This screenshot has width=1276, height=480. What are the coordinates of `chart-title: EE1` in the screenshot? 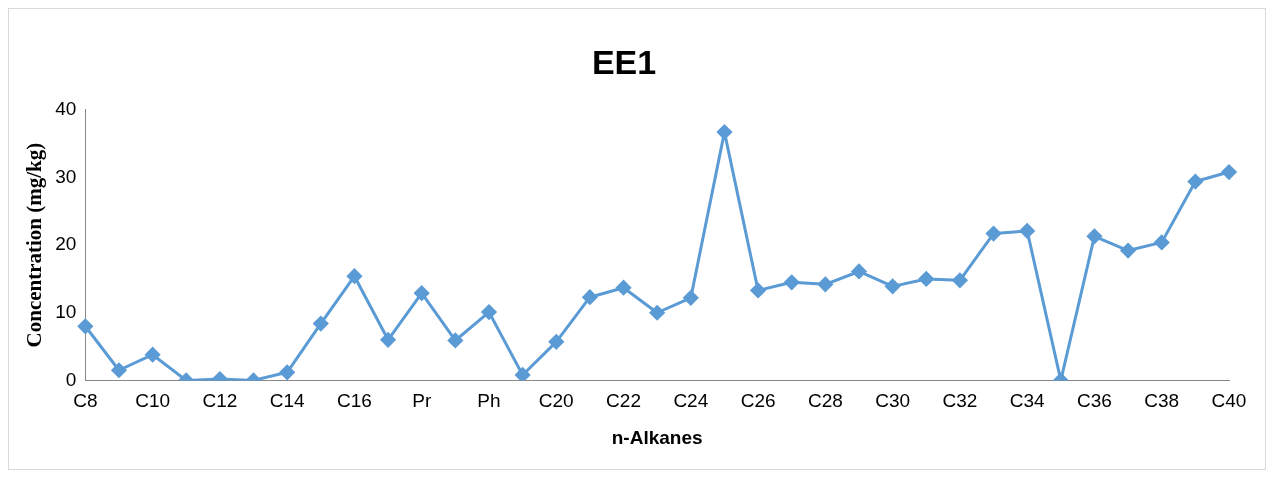 It's located at (624, 61).